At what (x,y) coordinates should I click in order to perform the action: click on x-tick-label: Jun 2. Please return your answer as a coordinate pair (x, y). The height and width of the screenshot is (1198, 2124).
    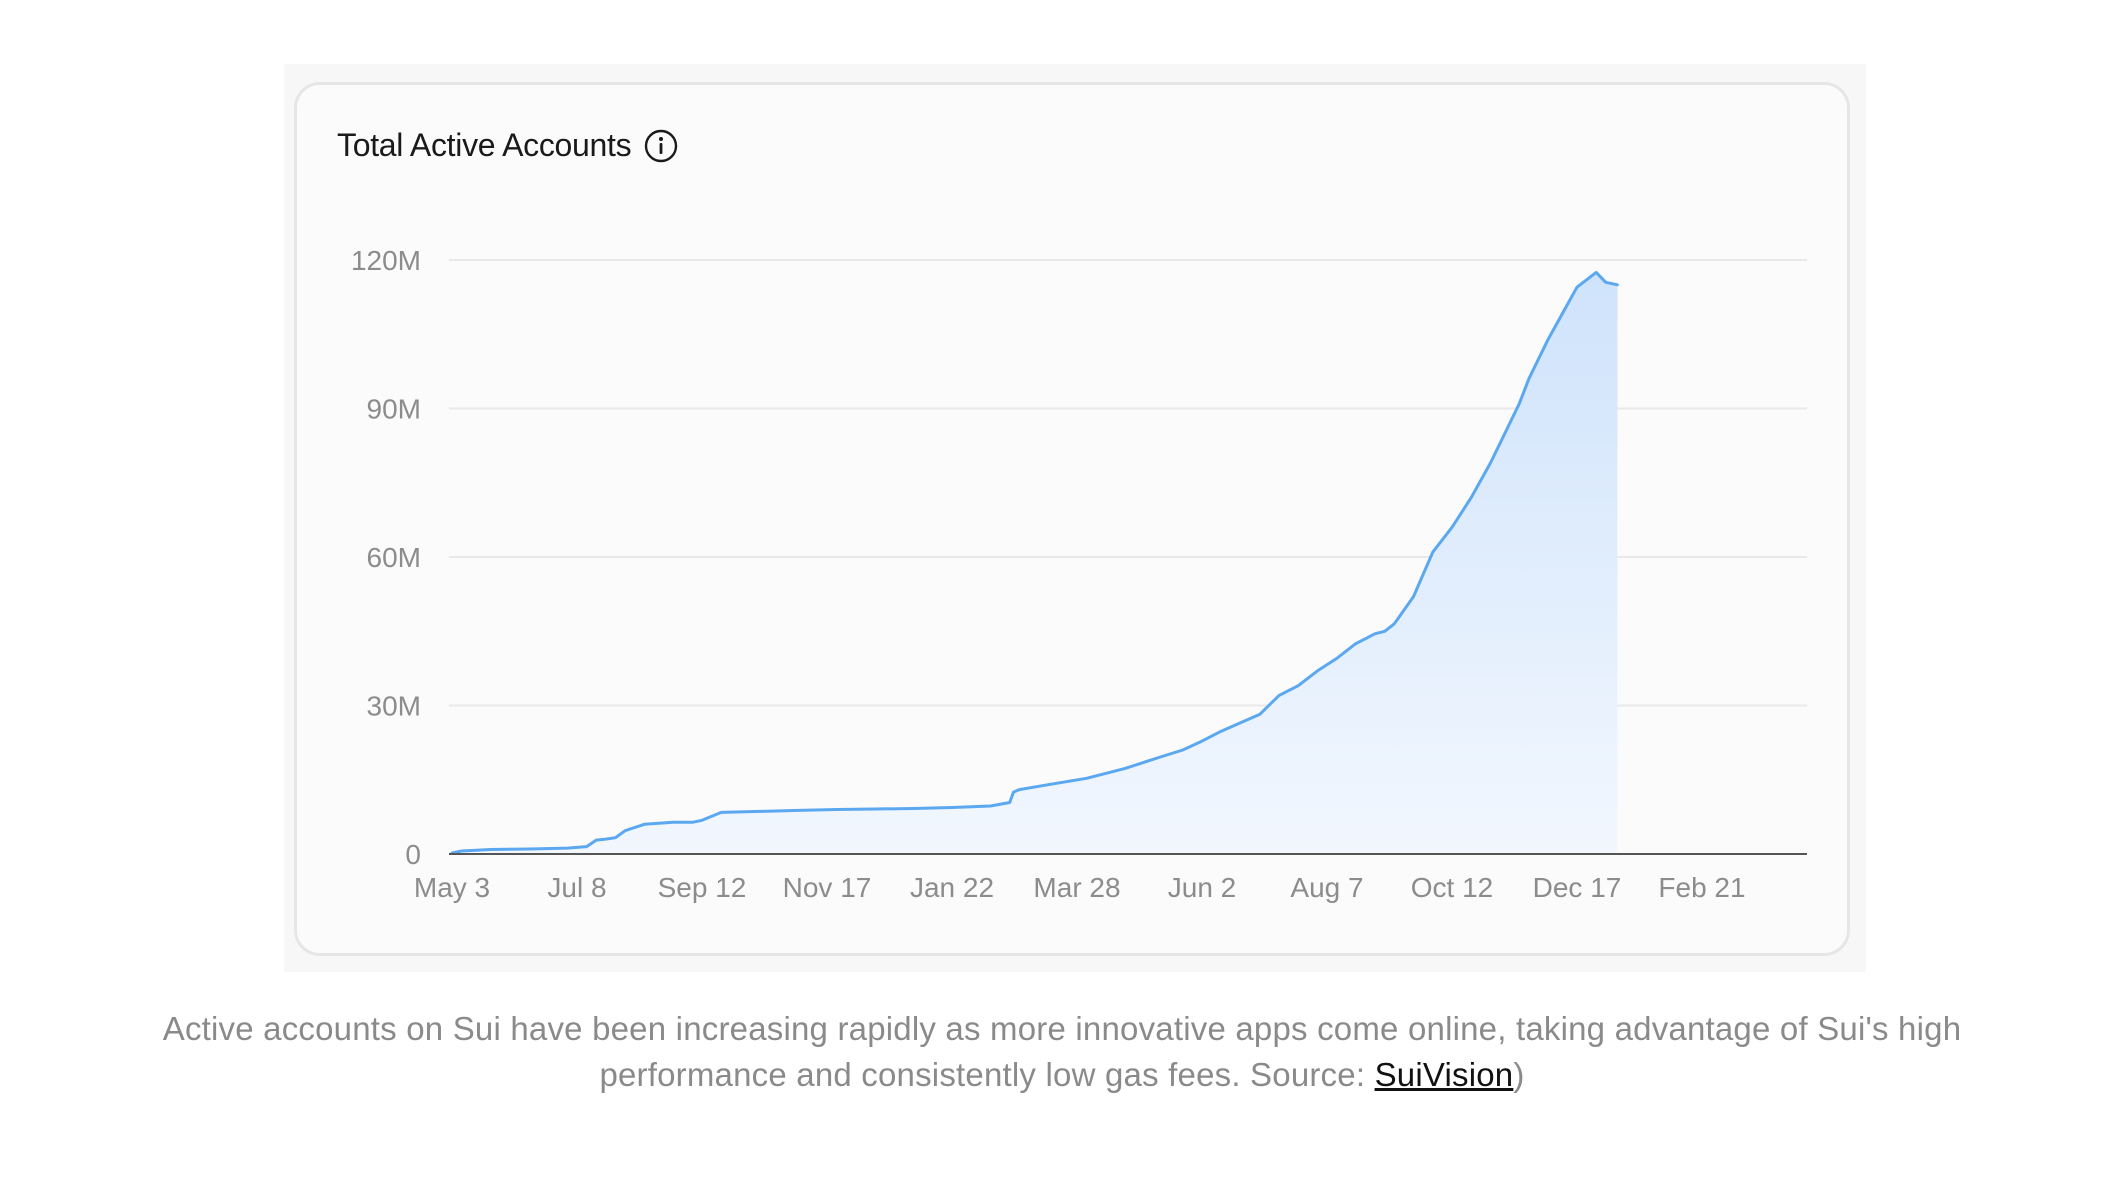
    Looking at the image, I should click on (1202, 887).